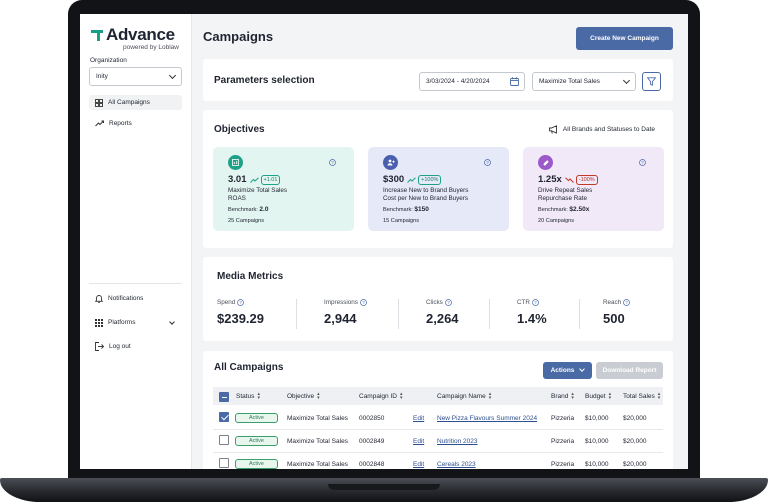  I want to click on column-objective: Objective ▴ ▾, so click(303, 396).